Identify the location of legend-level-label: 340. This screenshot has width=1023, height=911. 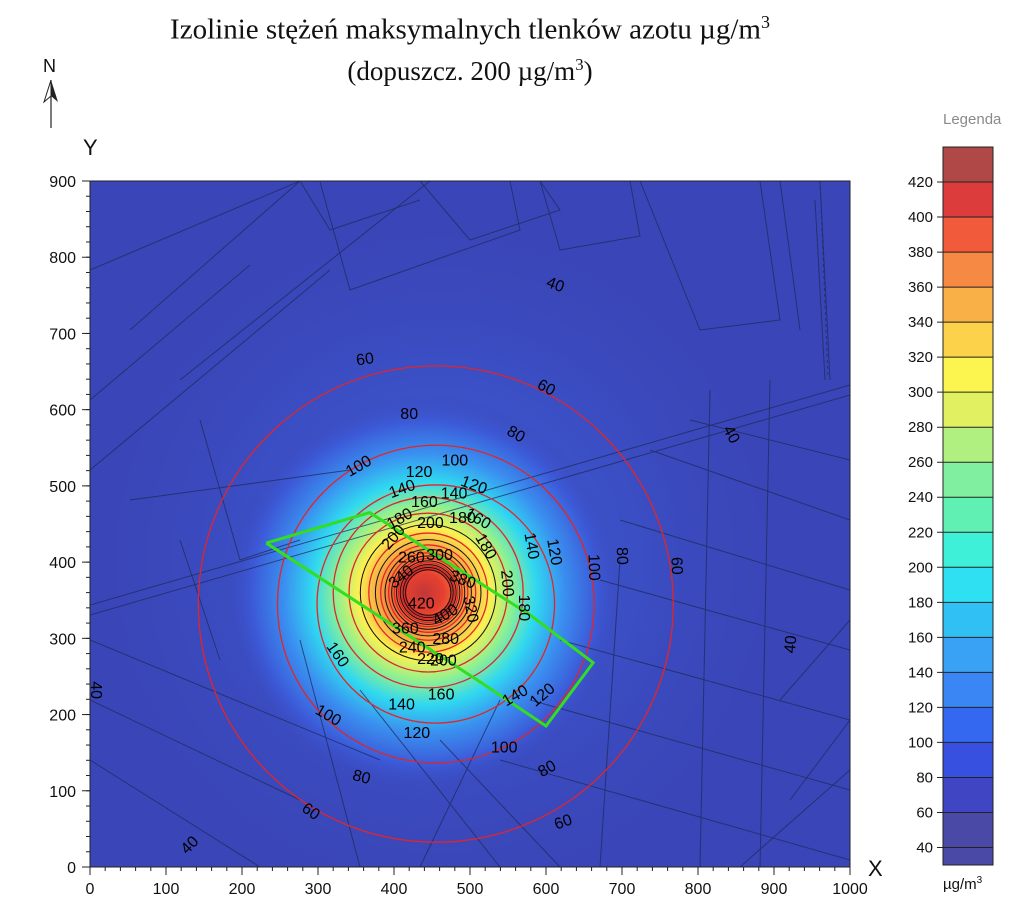
(920, 322).